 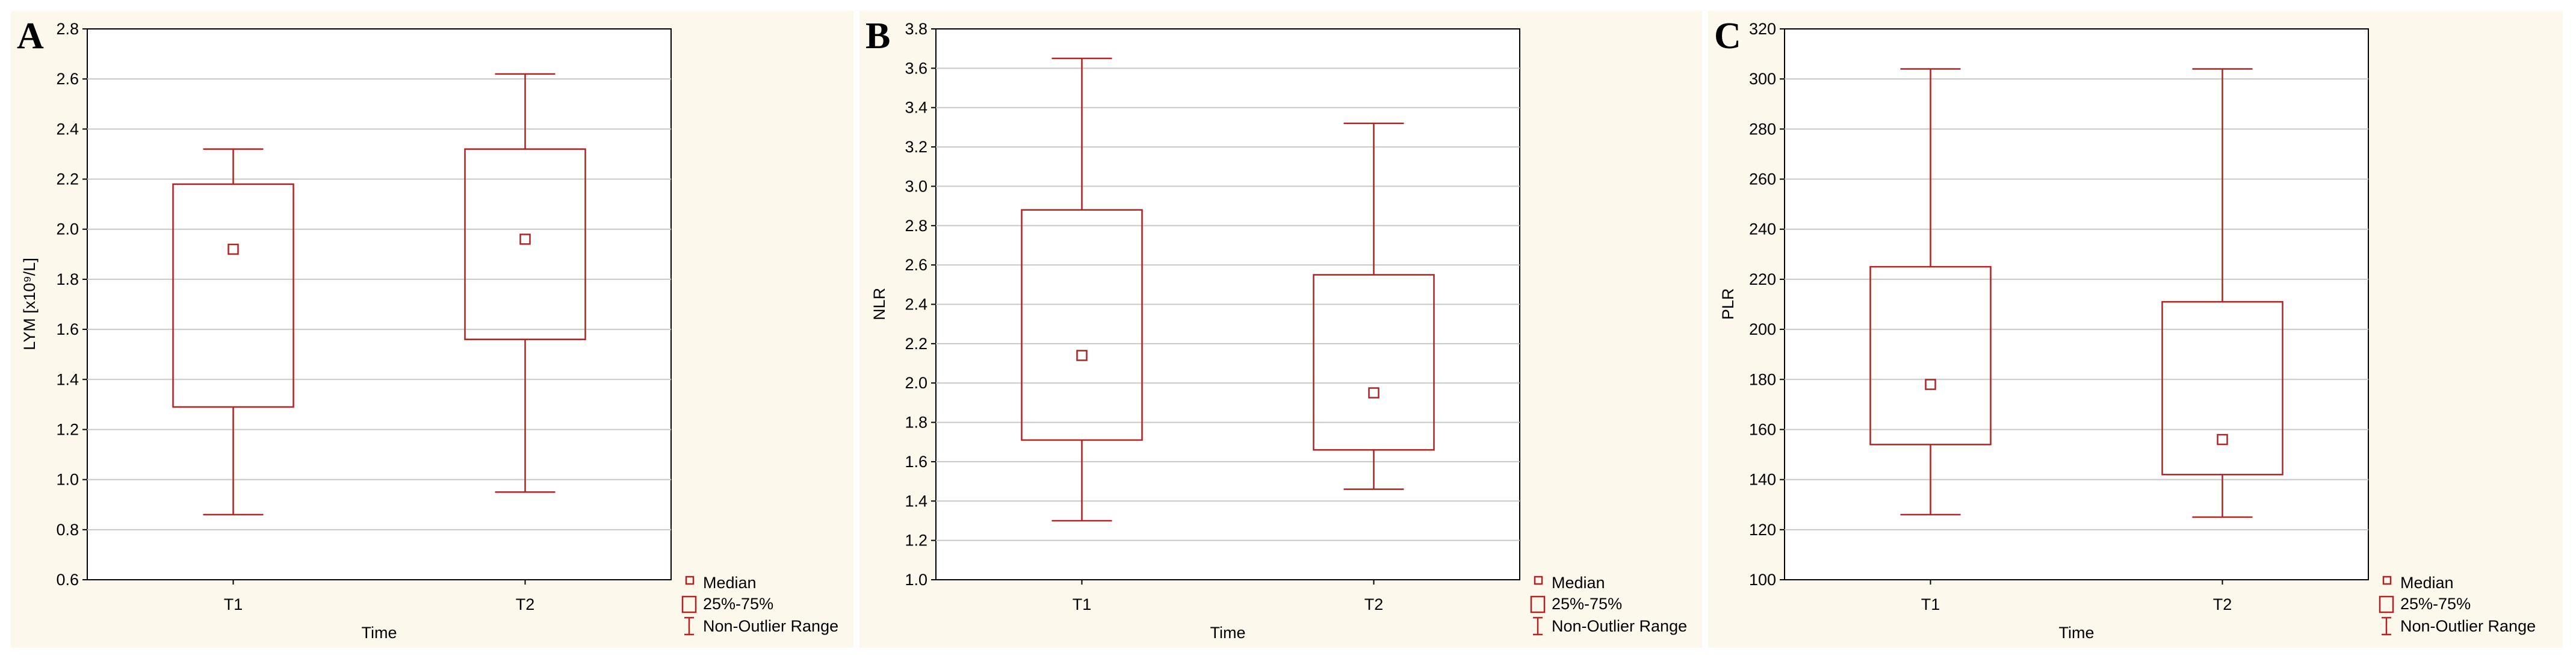 I want to click on y-tick-label: 300, so click(x=1762, y=79).